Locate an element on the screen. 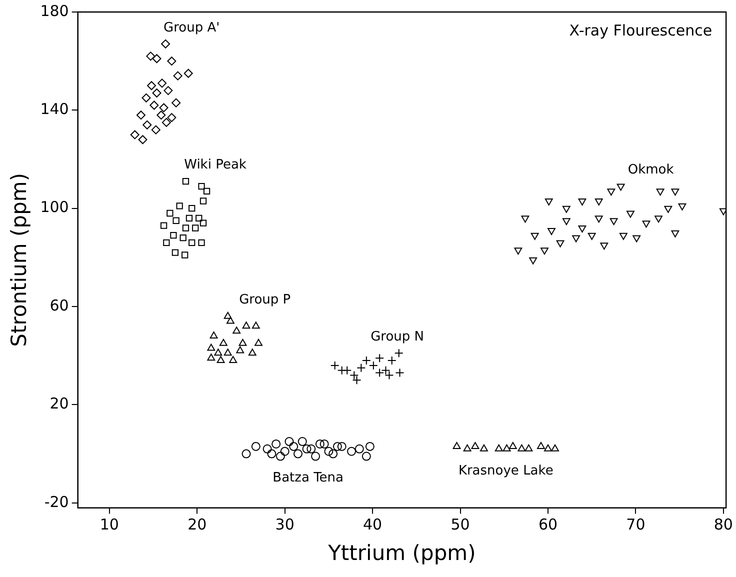  y-tick-label: 20 is located at coordinates (59, 403).